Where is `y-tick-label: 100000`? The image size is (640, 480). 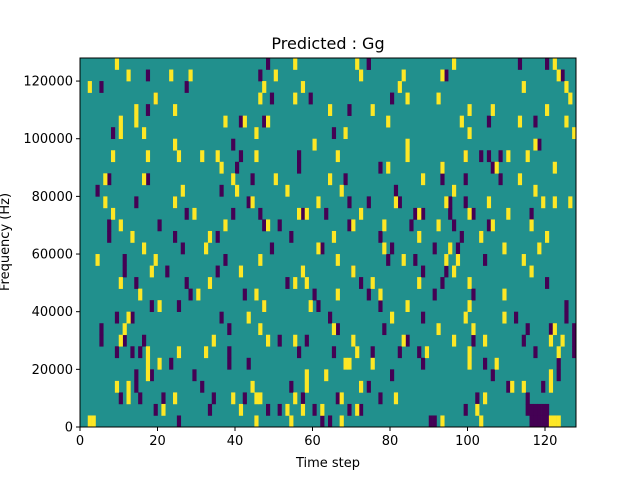
y-tick-label: 100000 is located at coordinates (48, 139).